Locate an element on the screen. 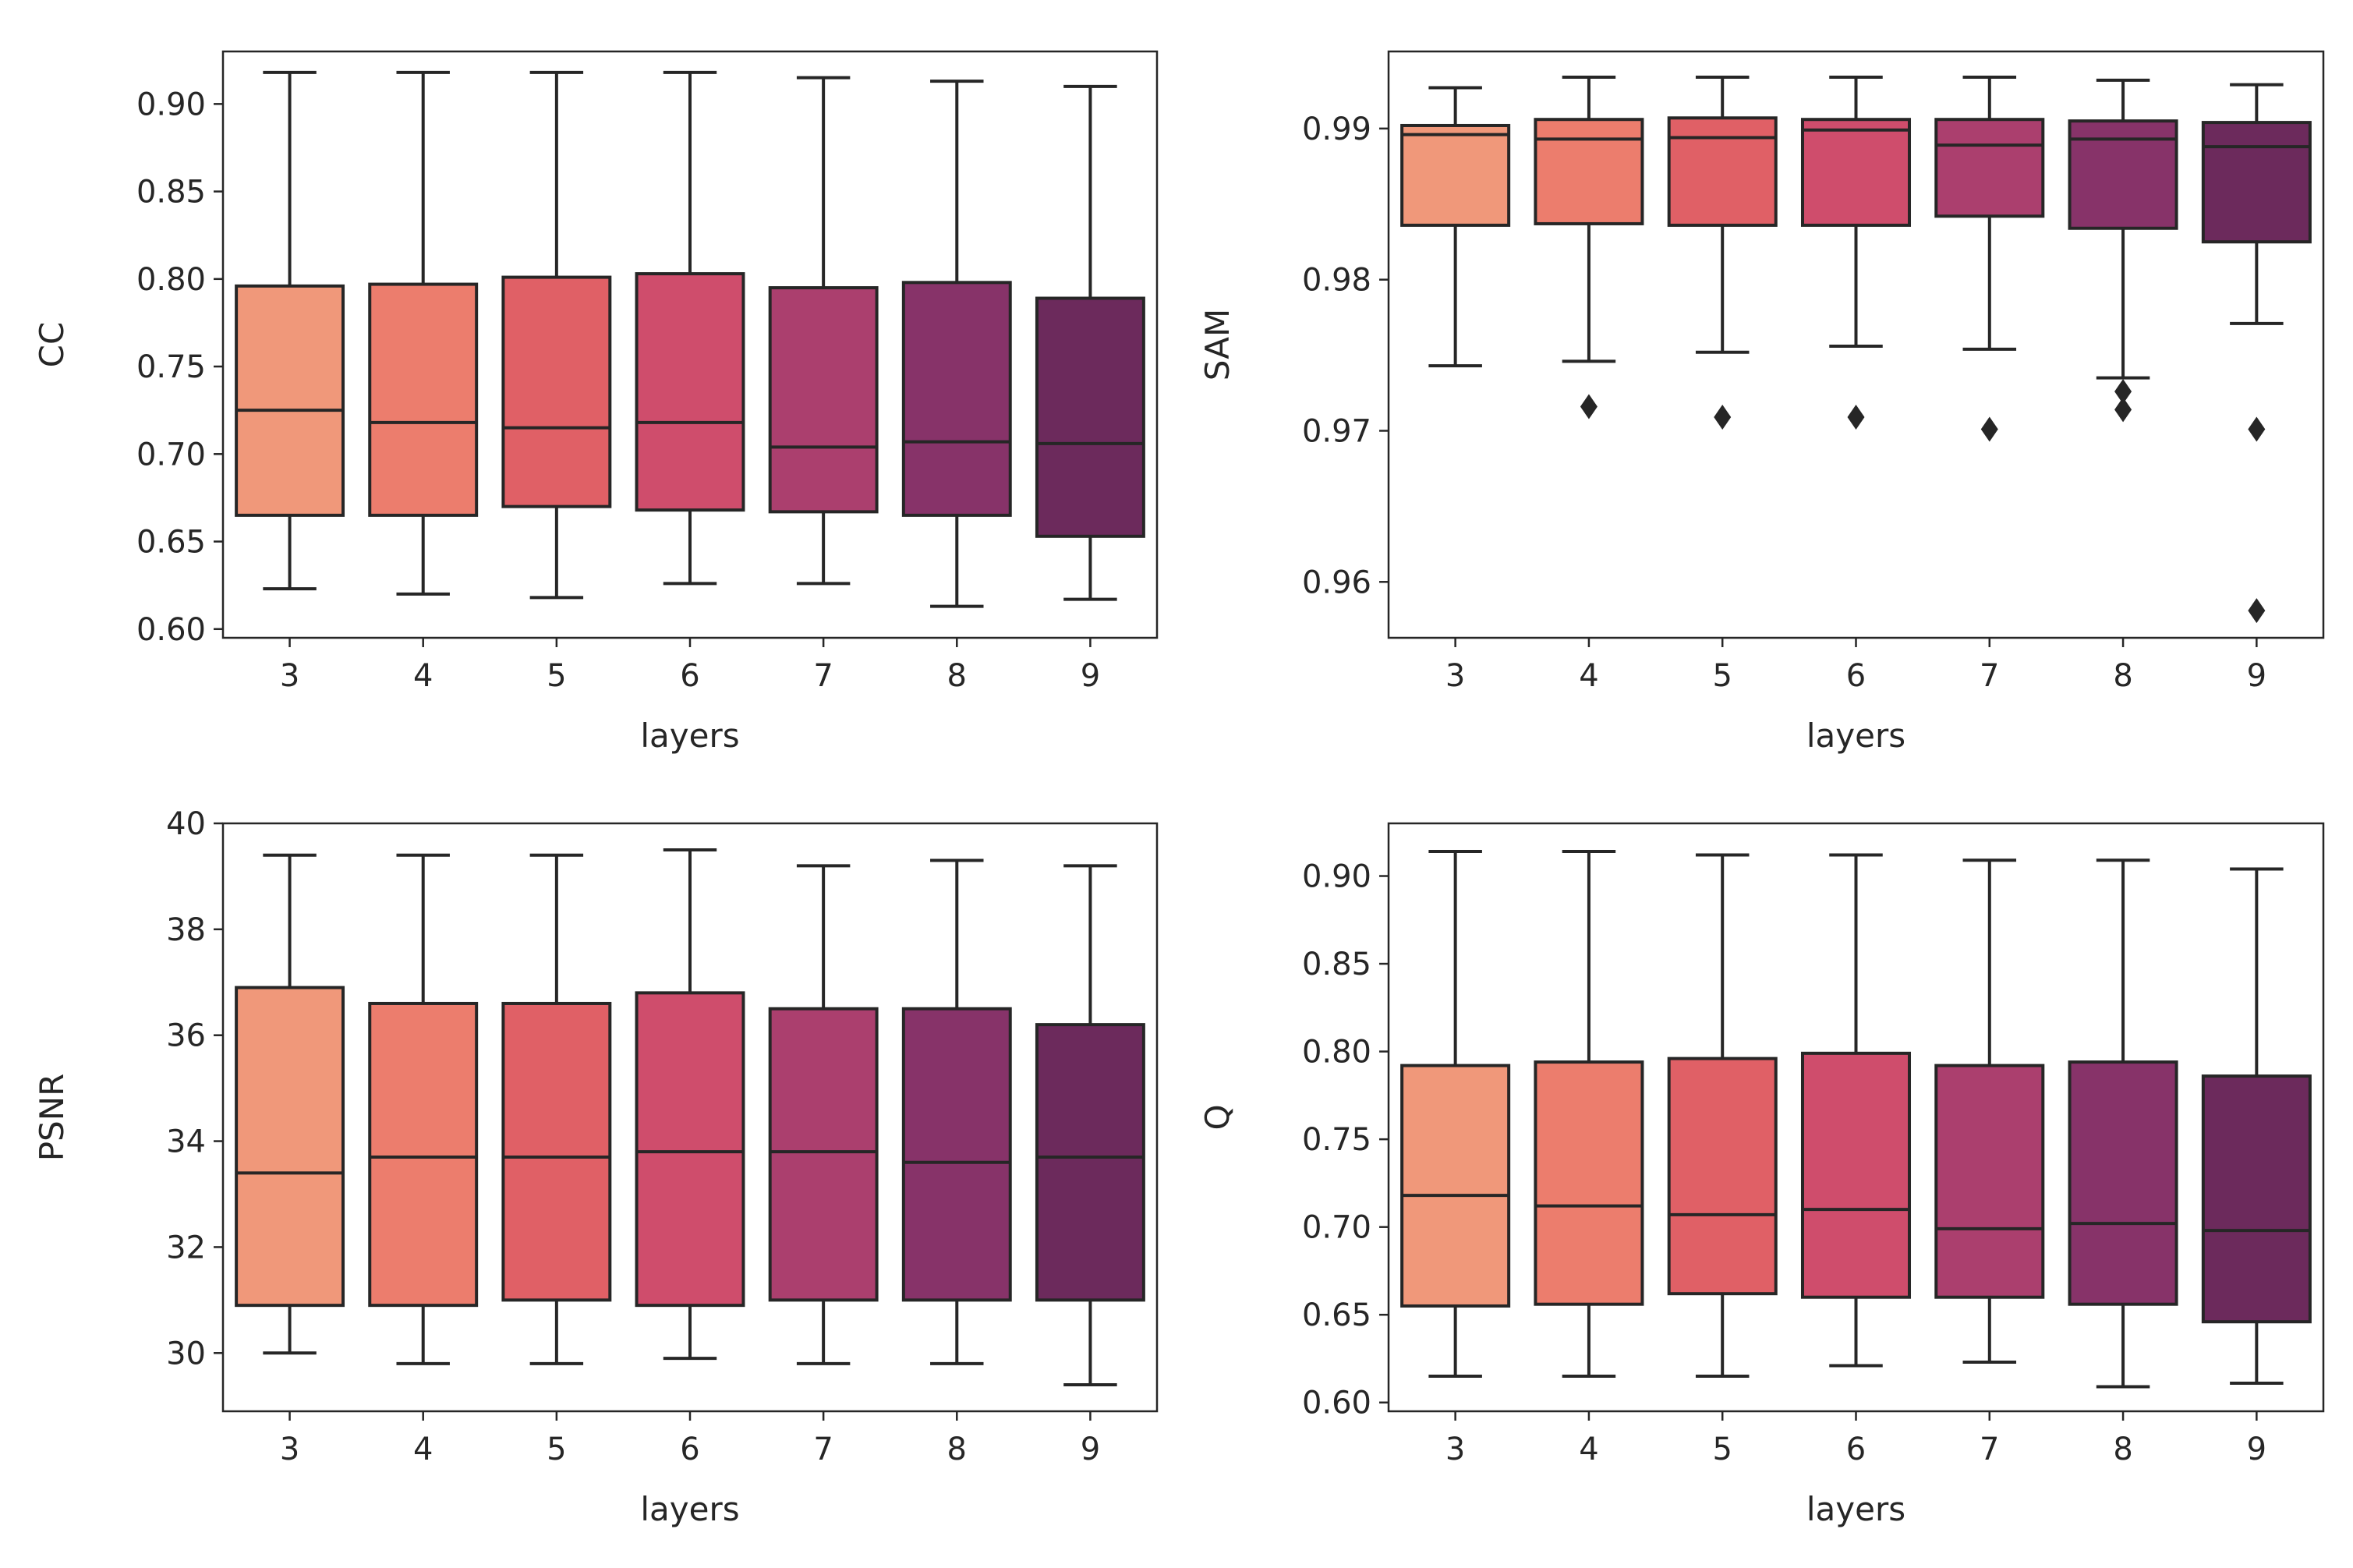  chart-bottom-left-x-axis-label: layers is located at coordinates (689, 1509).